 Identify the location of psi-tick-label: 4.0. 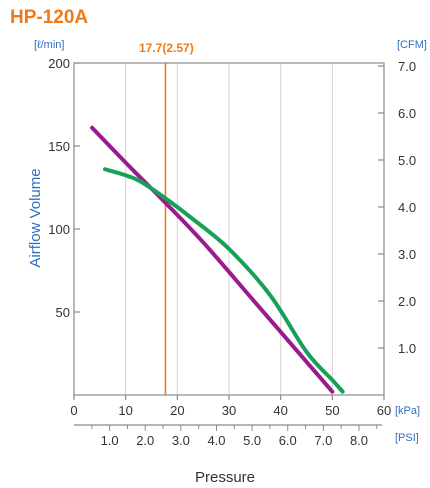
(216, 440).